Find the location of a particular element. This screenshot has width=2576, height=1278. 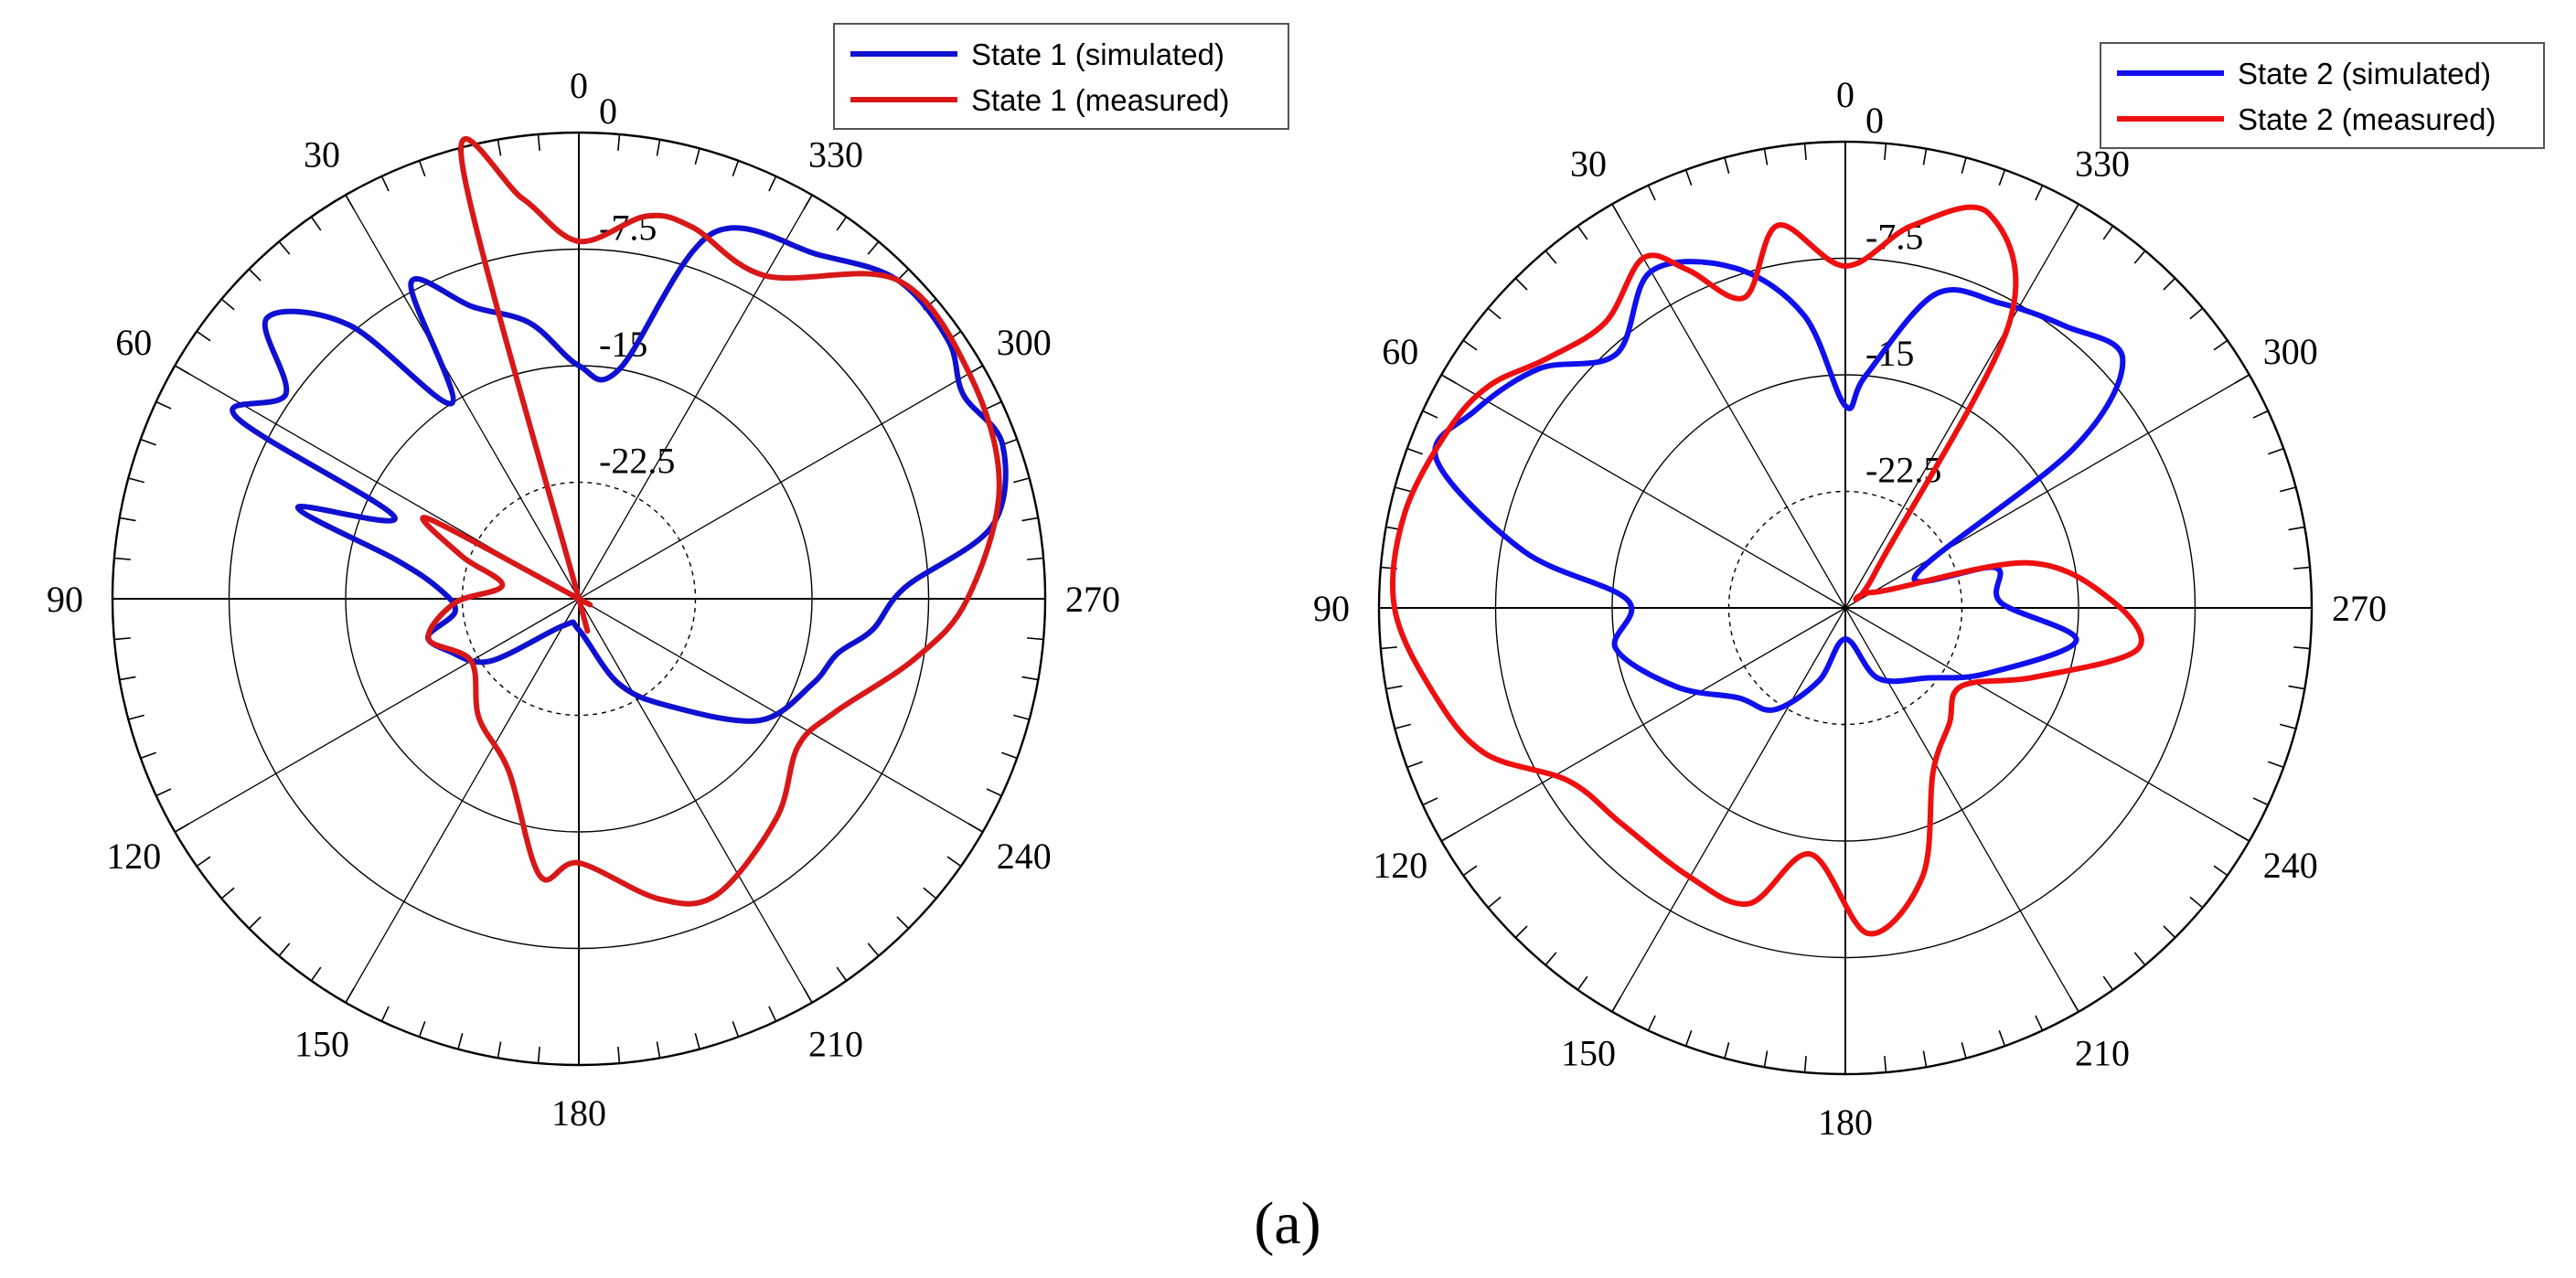

figure-caption: (a) is located at coordinates (1287, 1224).